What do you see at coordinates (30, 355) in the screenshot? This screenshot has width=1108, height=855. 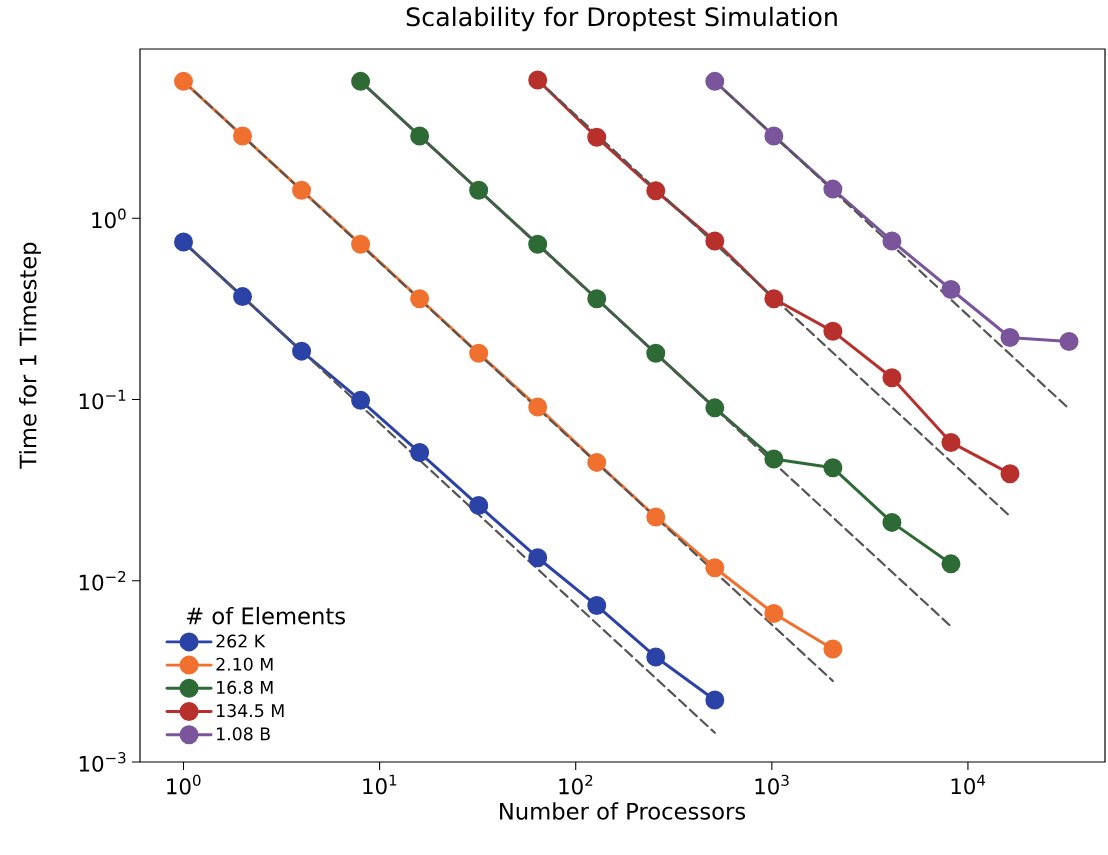 I see `y-axis-title: Time for 1 Timestep` at bounding box center [30, 355].